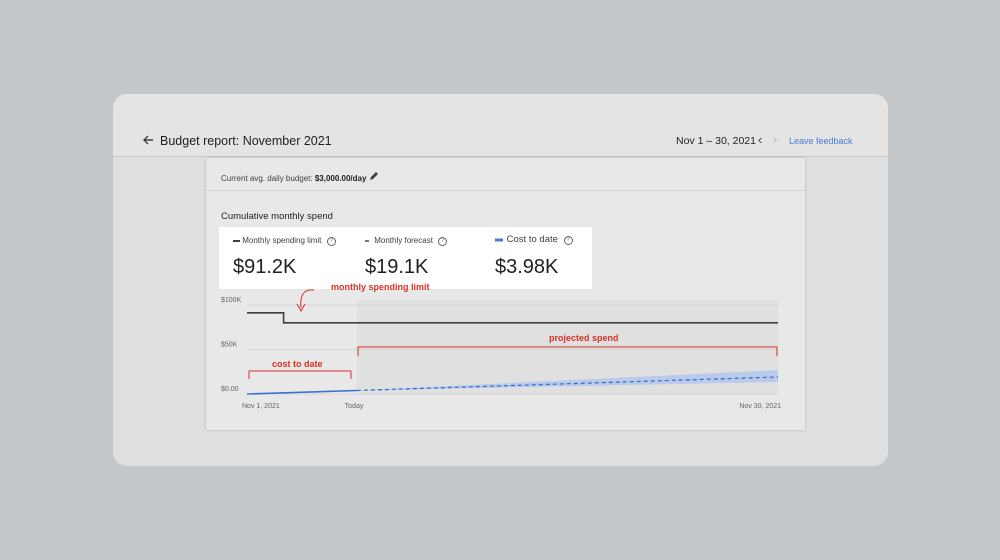 This screenshot has height=560, width=1000. I want to click on daily-budget-label: Current avg. daily budget: $3,000.00/day, so click(294, 178).